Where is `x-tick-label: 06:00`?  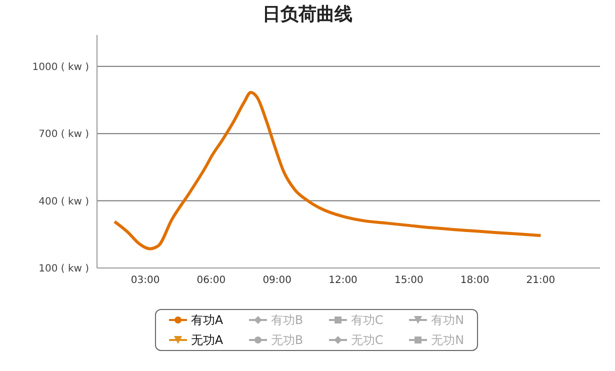
x-tick-label: 06:00 is located at coordinates (211, 280).